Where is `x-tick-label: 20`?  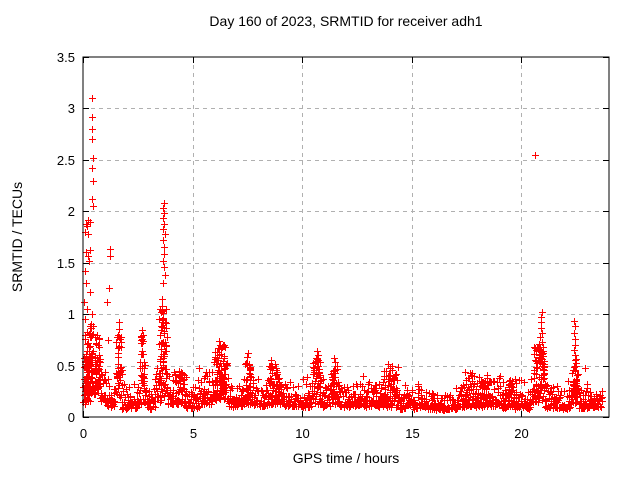 x-tick-label: 20 is located at coordinates (521, 433).